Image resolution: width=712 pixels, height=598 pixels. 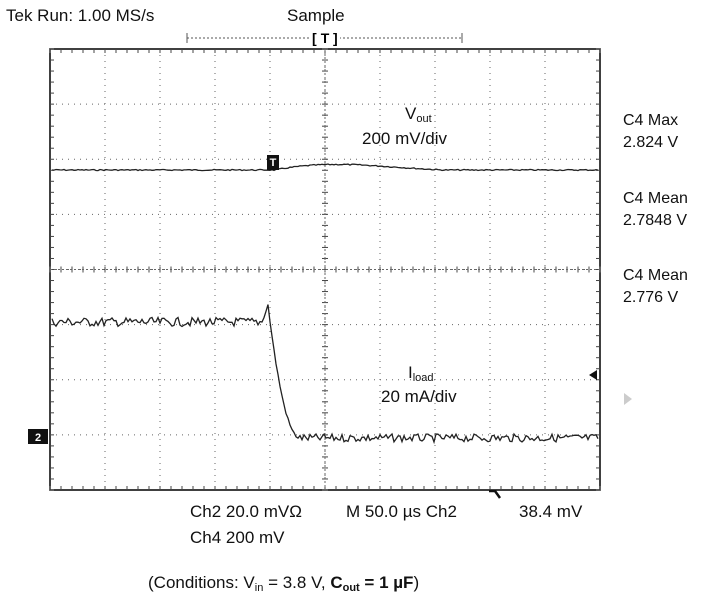 I want to click on ch2-ground-marker: 2, so click(x=38, y=436).